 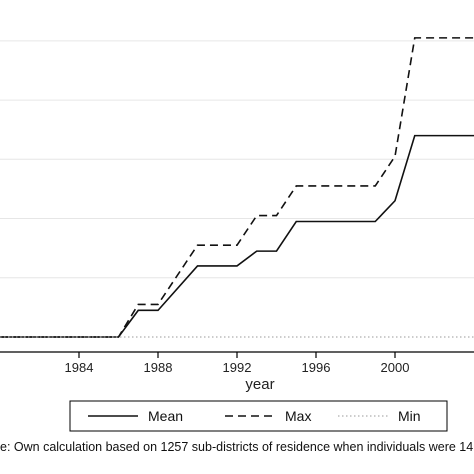 What do you see at coordinates (259, 384) in the screenshot?
I see `x-axis-title: year` at bounding box center [259, 384].